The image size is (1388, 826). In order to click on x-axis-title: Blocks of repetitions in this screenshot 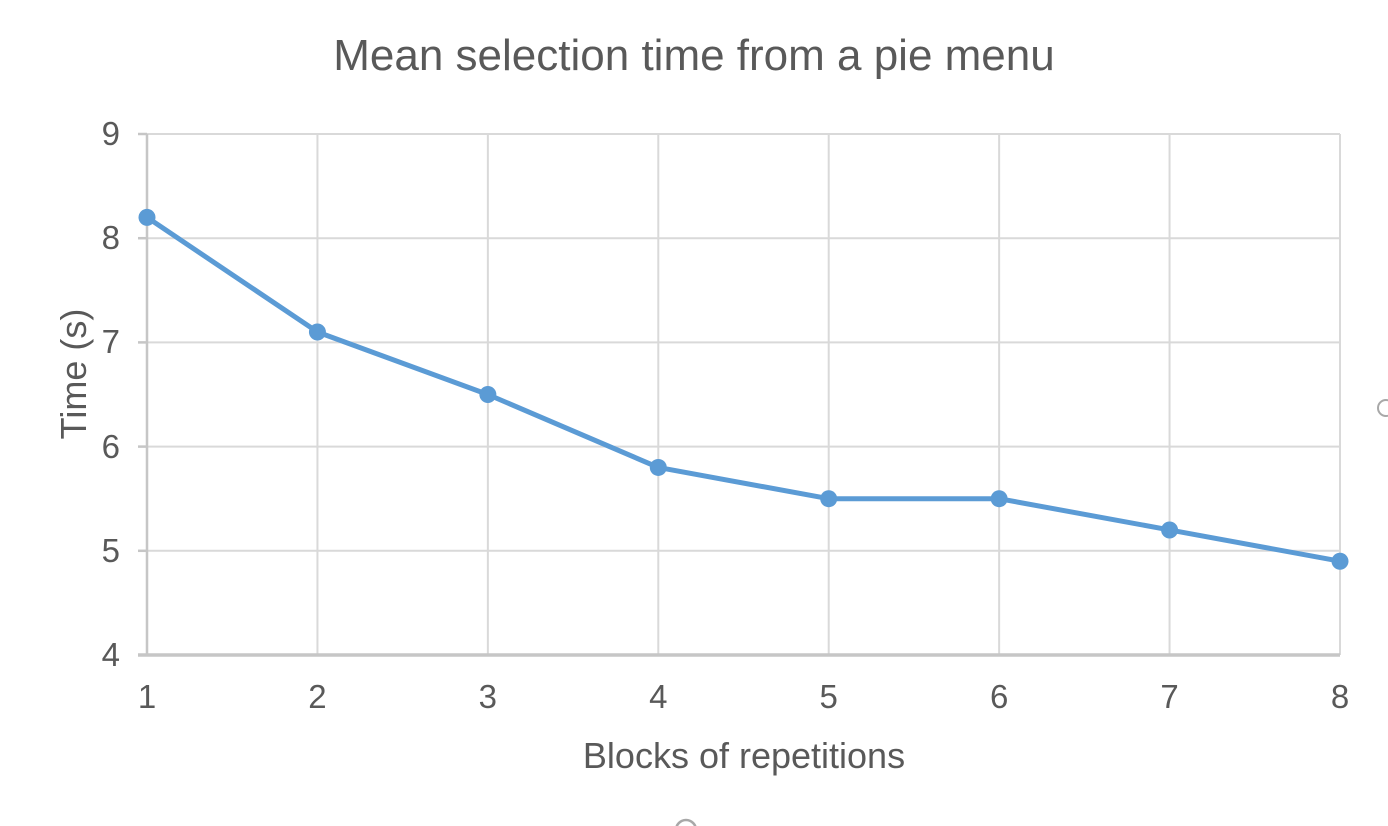, I will do `click(744, 755)`.